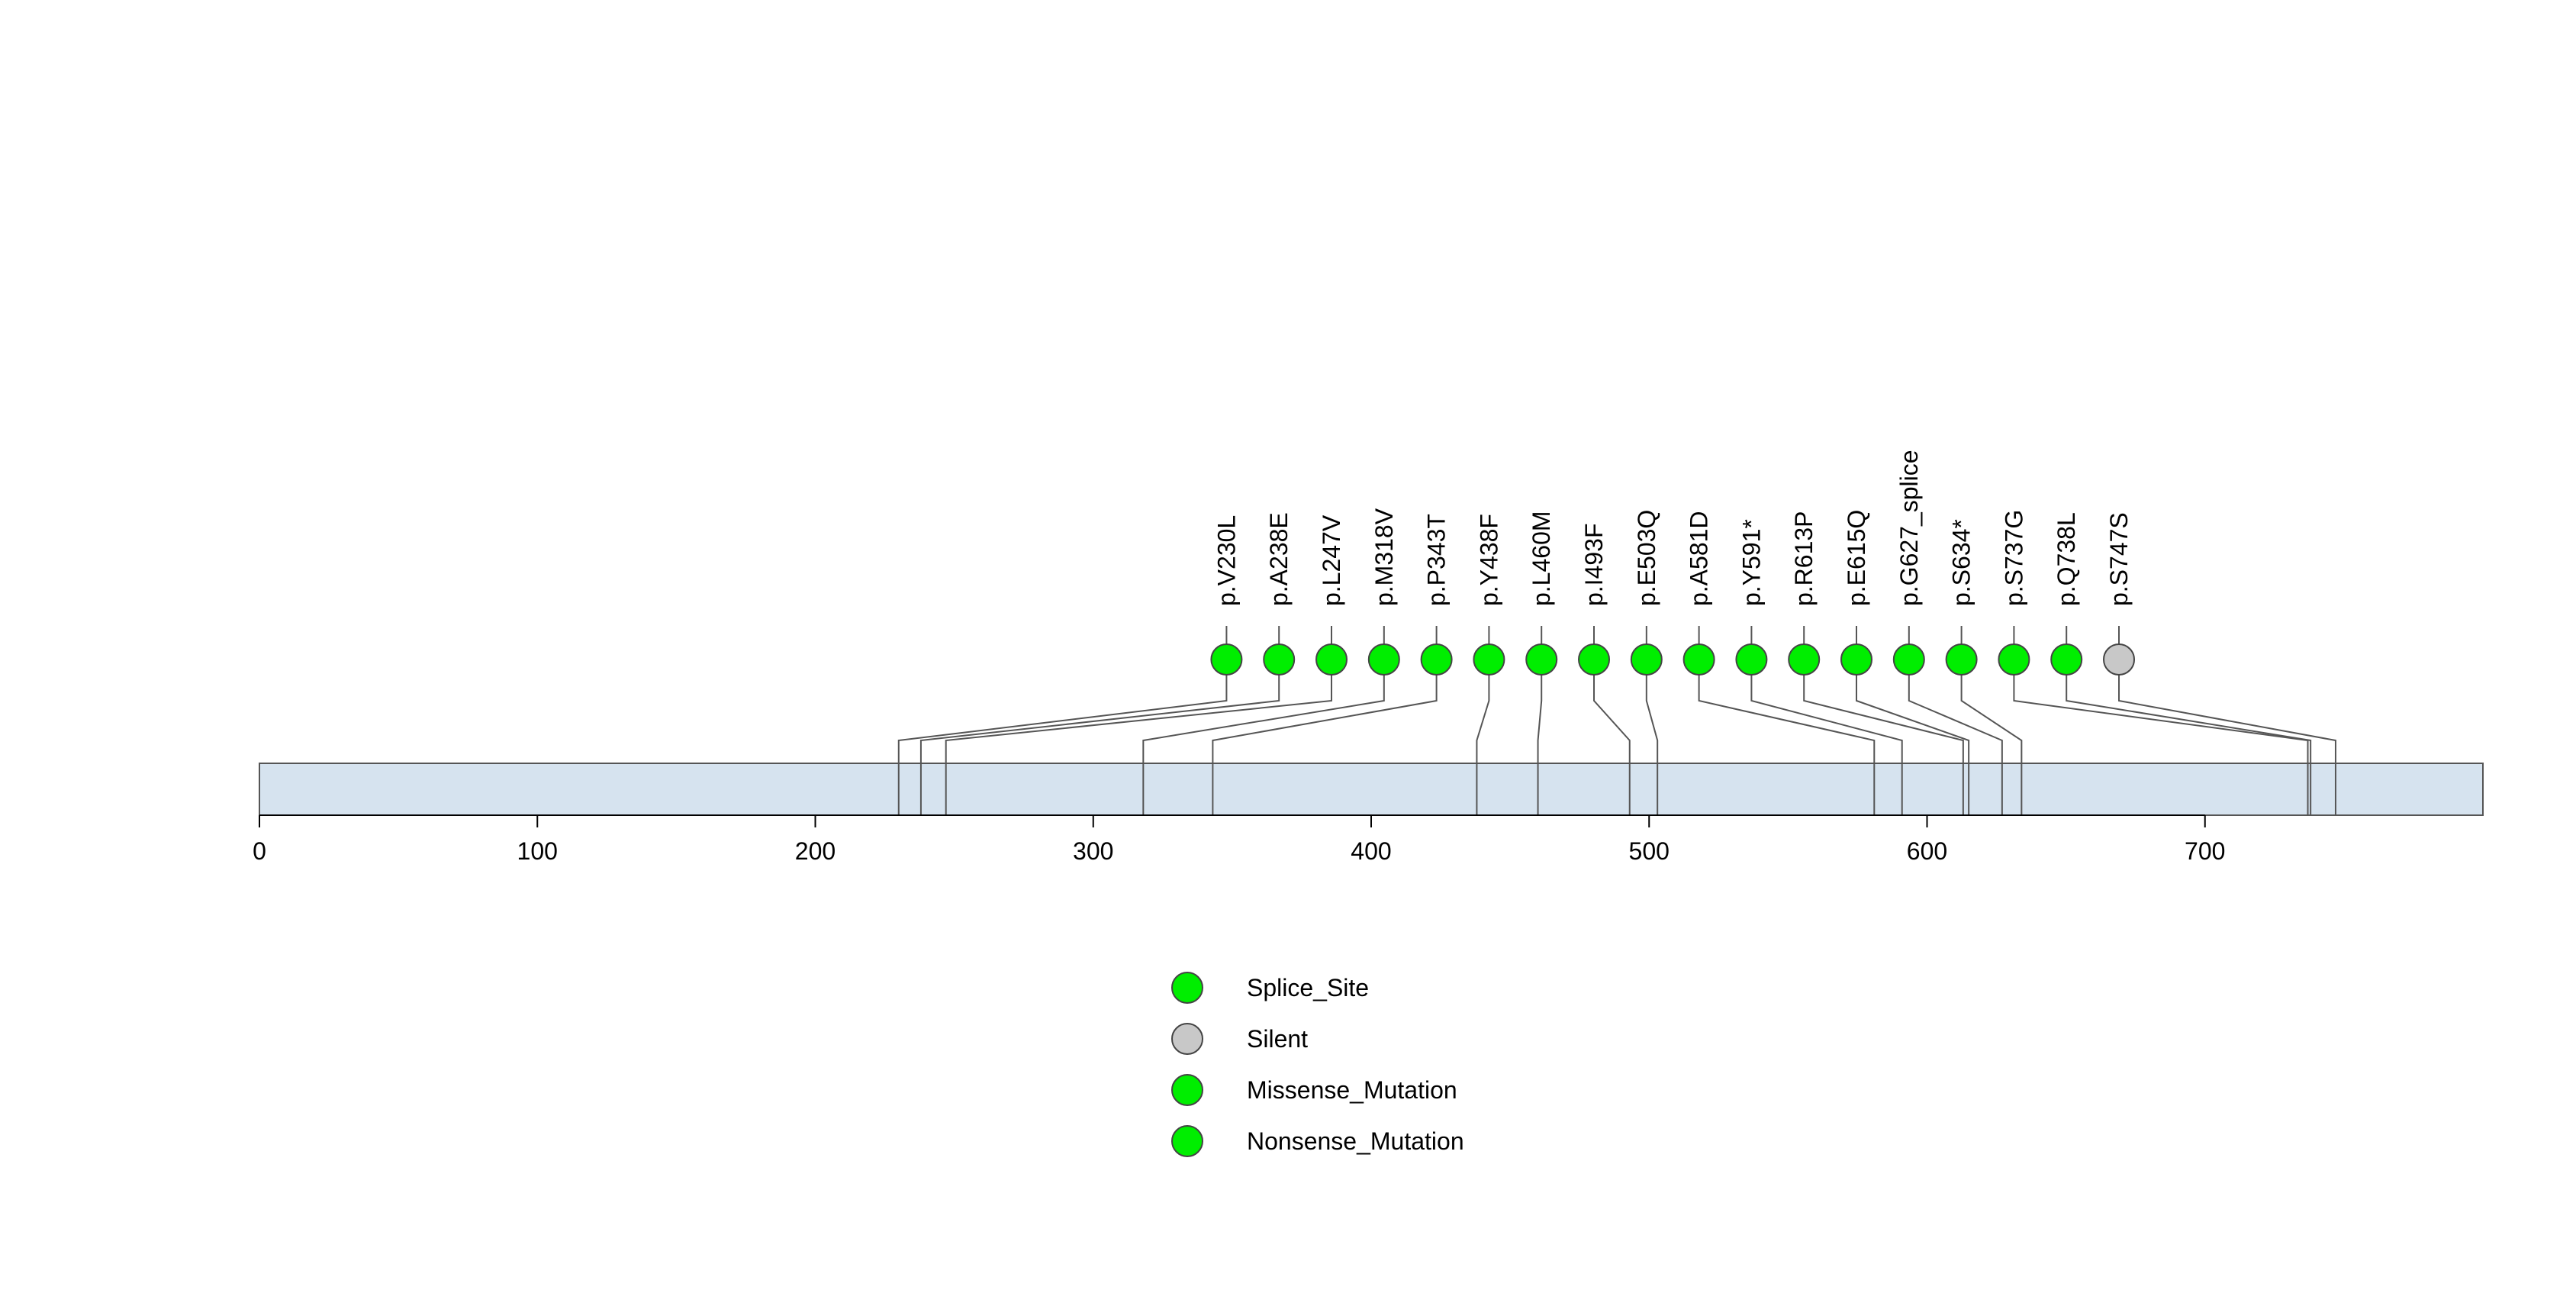  Describe the element at coordinates (1751, 562) in the screenshot. I see `mutation-label: p.Y591*` at that location.